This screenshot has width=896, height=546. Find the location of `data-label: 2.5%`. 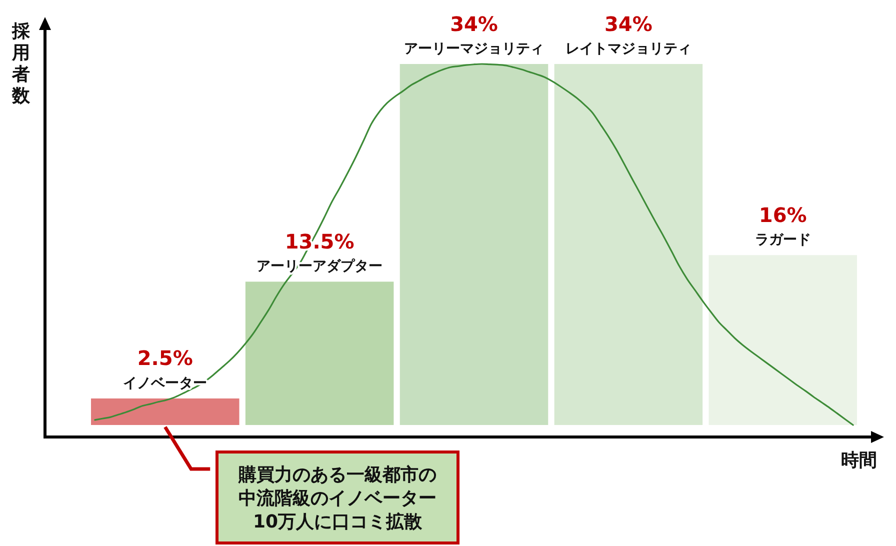

data-label: 2.5% is located at coordinates (165, 358).